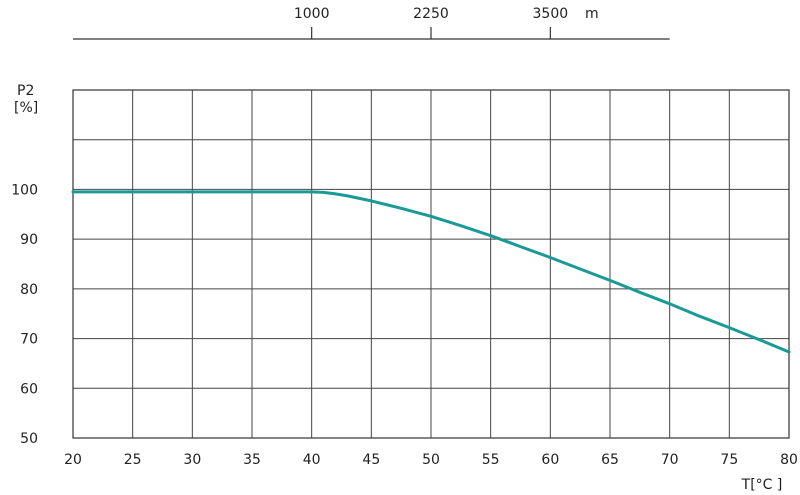 This screenshot has width=800, height=495. I want to click on y-tick-label: 90, so click(29, 240).